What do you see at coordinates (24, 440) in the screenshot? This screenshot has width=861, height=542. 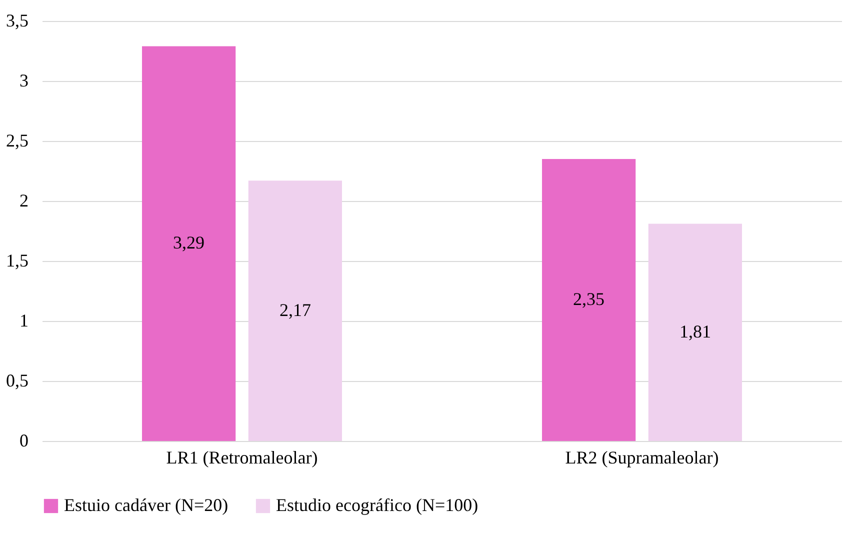 I see `y-tick-label: 0` at bounding box center [24, 440].